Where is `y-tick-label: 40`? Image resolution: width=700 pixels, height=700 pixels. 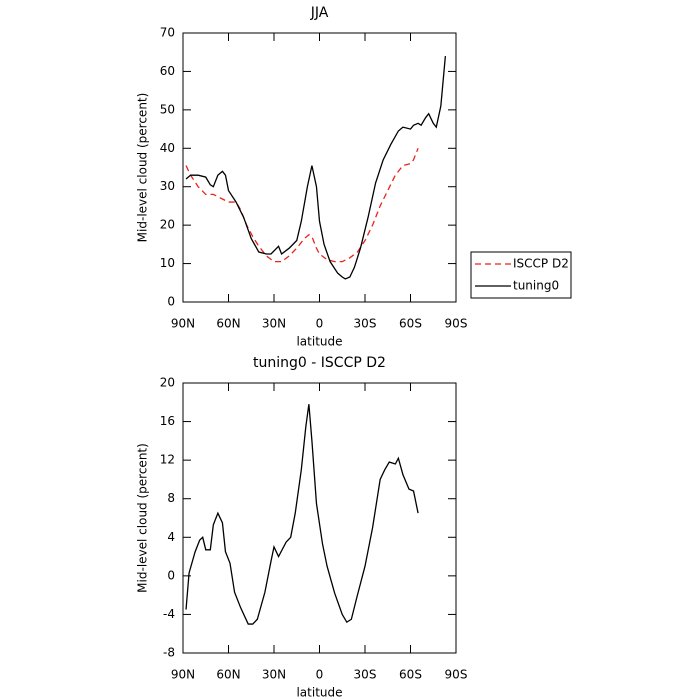 y-tick-label: 40 is located at coordinates (167, 148).